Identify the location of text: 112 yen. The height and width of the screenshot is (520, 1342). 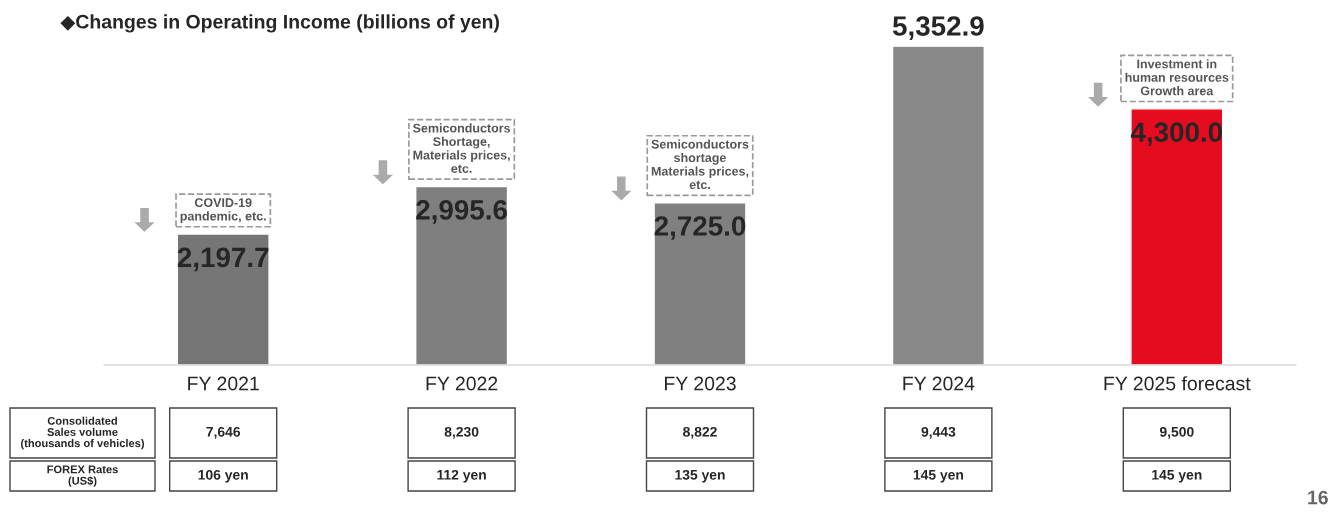
(461, 476).